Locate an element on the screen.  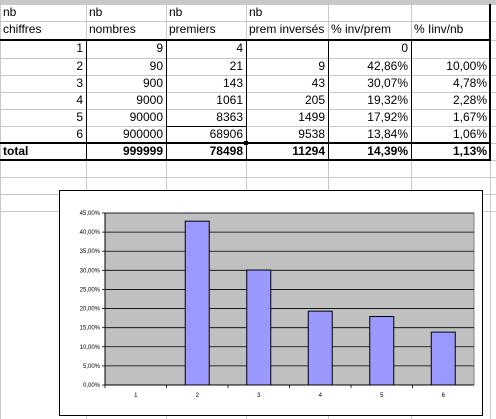
y-tick-label: 40,00% is located at coordinates (90, 233).